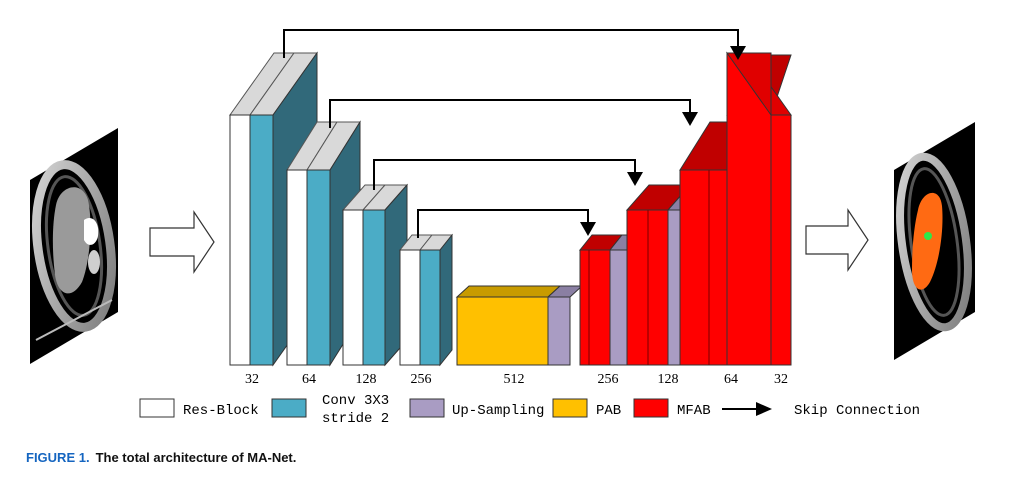 The width and height of the screenshot is (1028, 478). What do you see at coordinates (934, 241) in the screenshot?
I see `output-segmentation-image` at bounding box center [934, 241].